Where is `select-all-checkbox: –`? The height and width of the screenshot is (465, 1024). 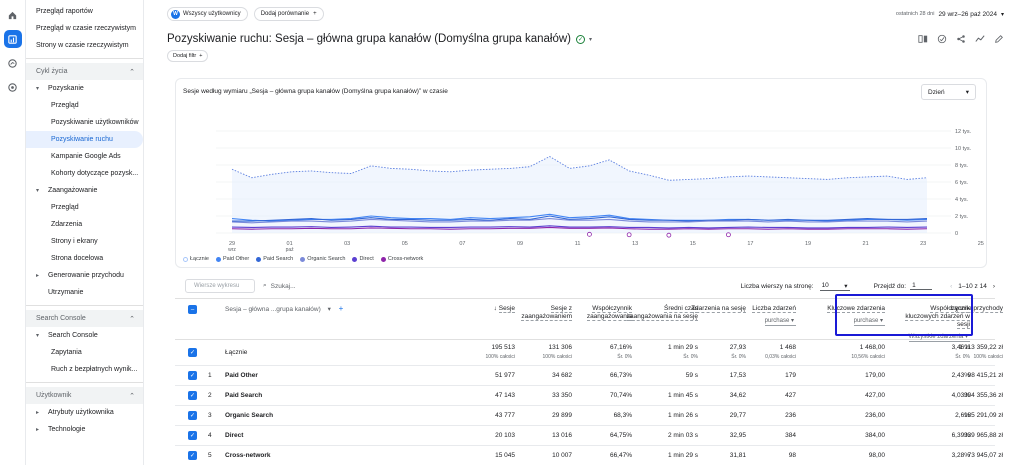 select-all-checkbox: – is located at coordinates (192, 309).